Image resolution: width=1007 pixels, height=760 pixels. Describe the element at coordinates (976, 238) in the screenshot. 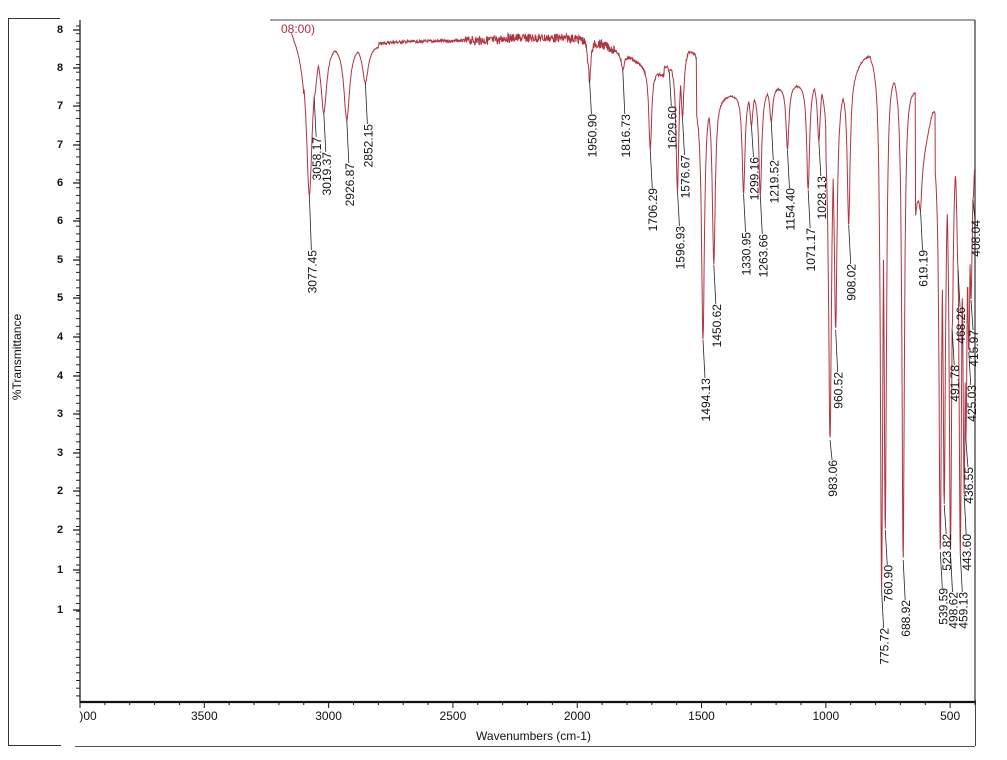

I see `peak-label: 408.04` at that location.